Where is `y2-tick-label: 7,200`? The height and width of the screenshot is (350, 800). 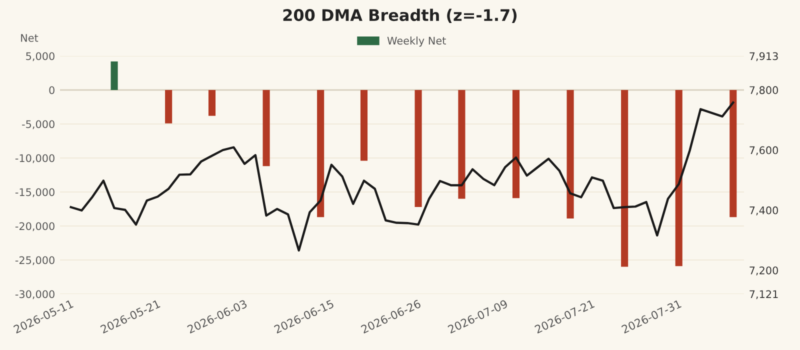
y2-tick-label: 7,200 is located at coordinates (764, 271).